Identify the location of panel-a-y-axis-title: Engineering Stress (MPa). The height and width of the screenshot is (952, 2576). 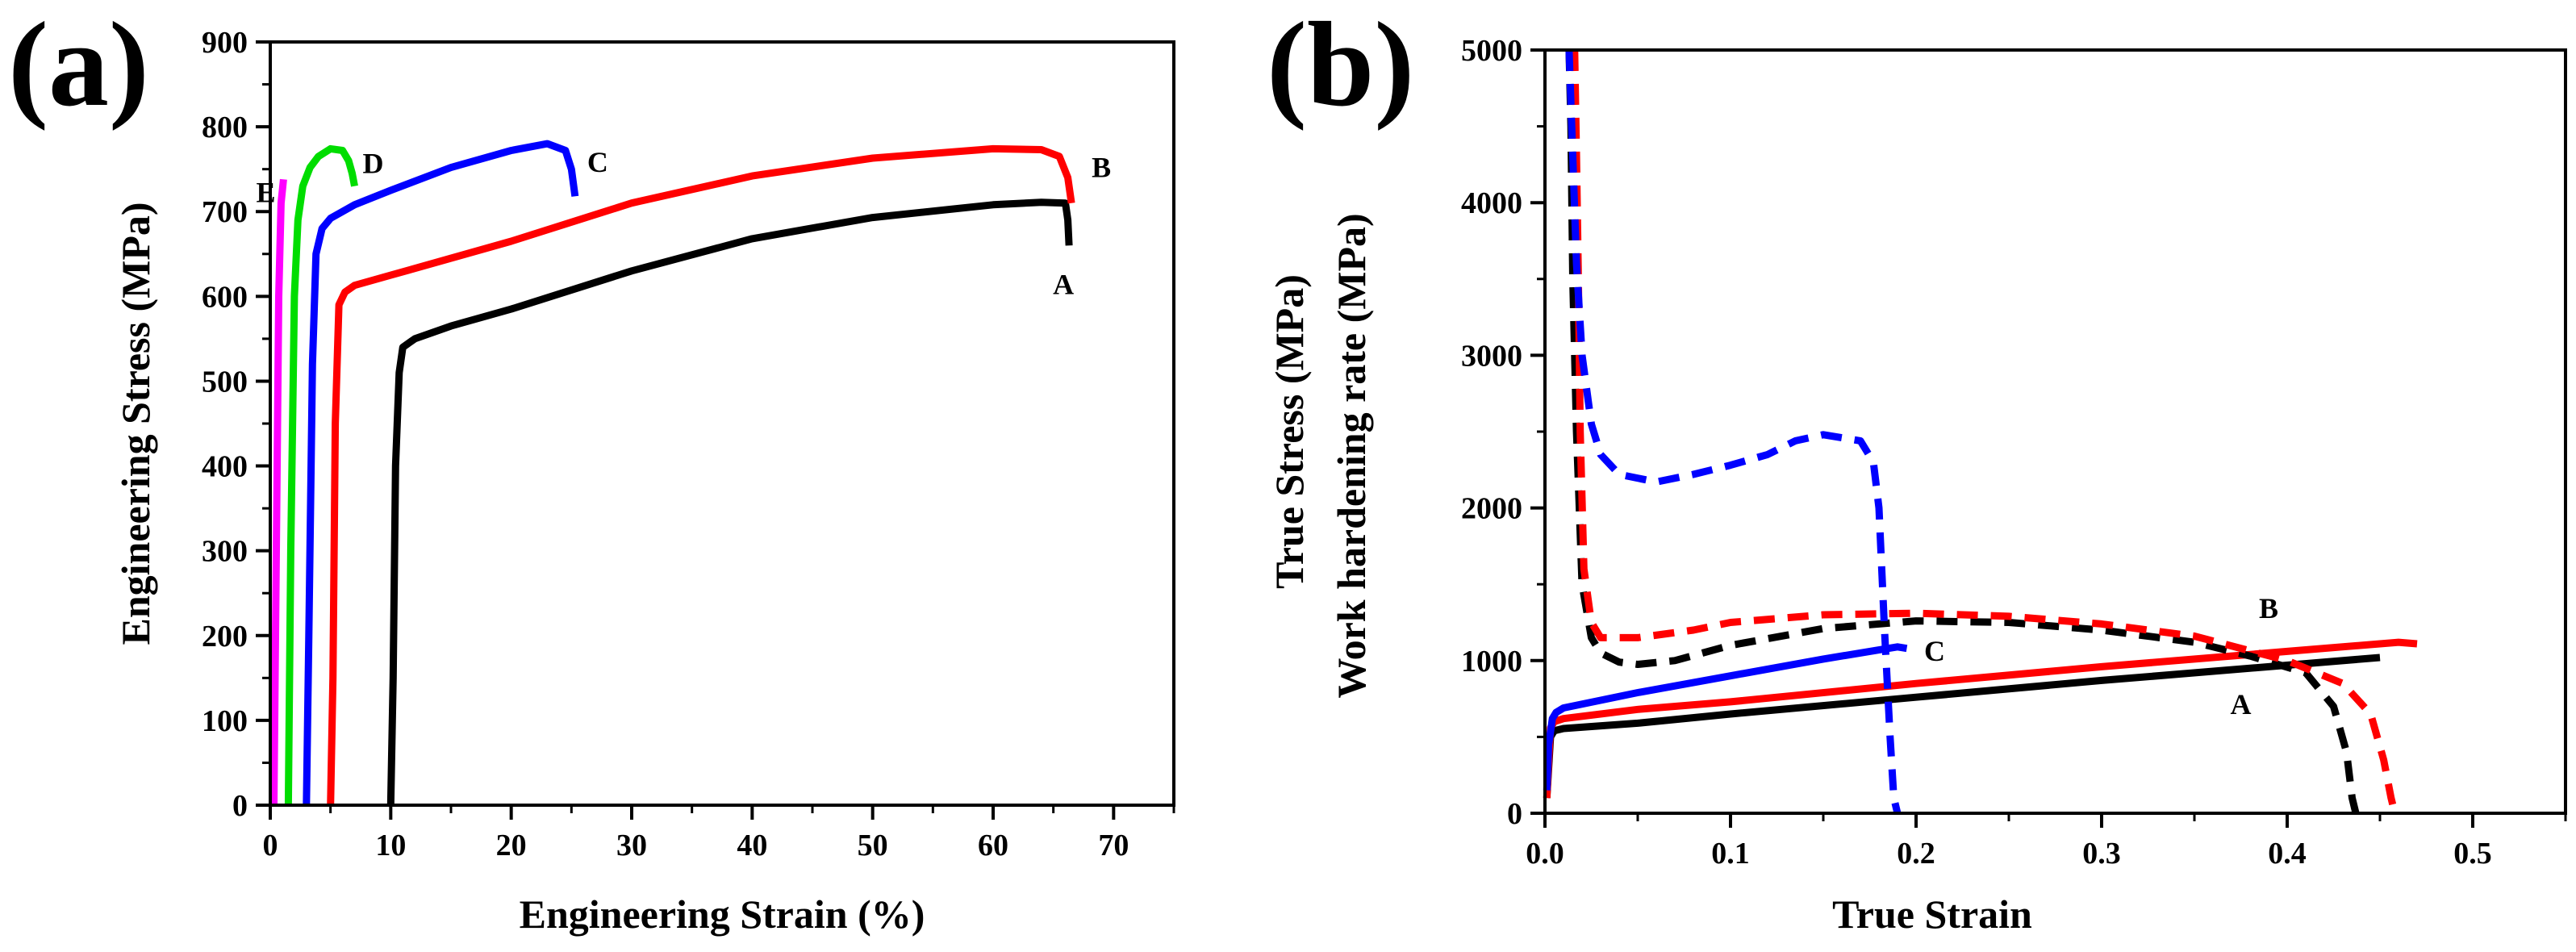
(135, 424).